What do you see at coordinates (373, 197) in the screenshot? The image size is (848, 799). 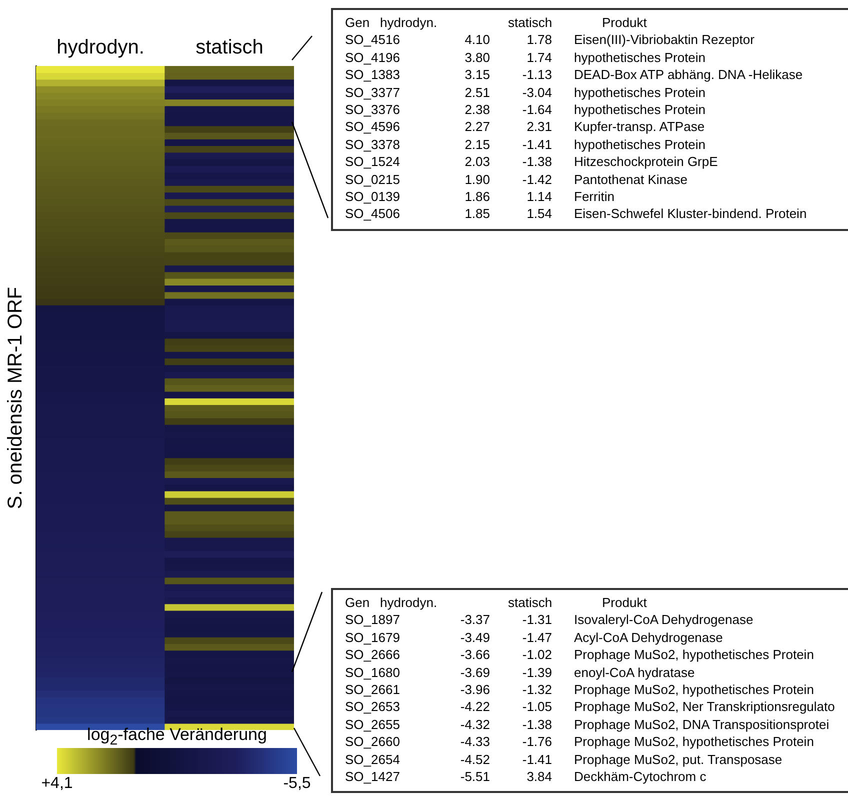 I see `text: SO_0139` at bounding box center [373, 197].